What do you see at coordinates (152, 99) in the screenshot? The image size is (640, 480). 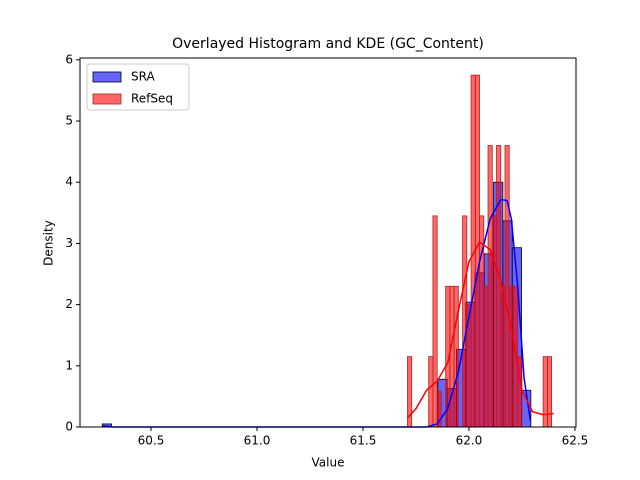 I see `legend-label: RefSeq` at bounding box center [152, 99].